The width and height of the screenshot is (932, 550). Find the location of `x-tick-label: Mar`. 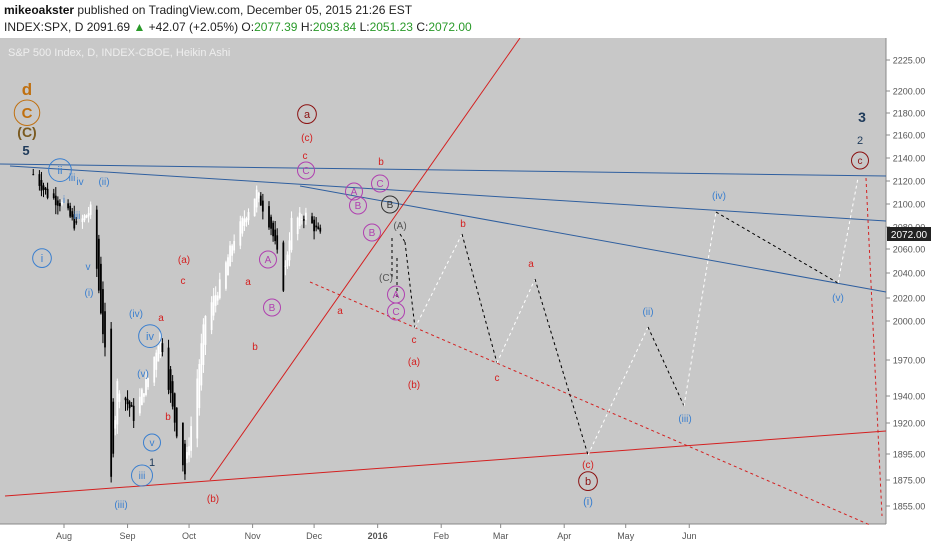

x-tick-label: Mar is located at coordinates (501, 536).